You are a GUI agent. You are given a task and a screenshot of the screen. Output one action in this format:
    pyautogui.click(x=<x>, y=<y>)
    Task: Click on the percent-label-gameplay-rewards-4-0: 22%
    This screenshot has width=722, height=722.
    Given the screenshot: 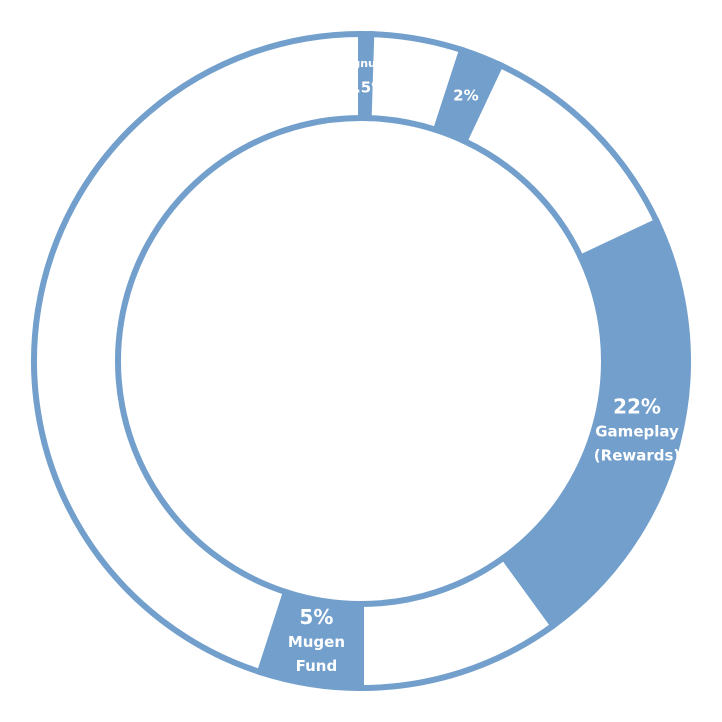 What is the action you would take?
    pyautogui.click(x=637, y=406)
    